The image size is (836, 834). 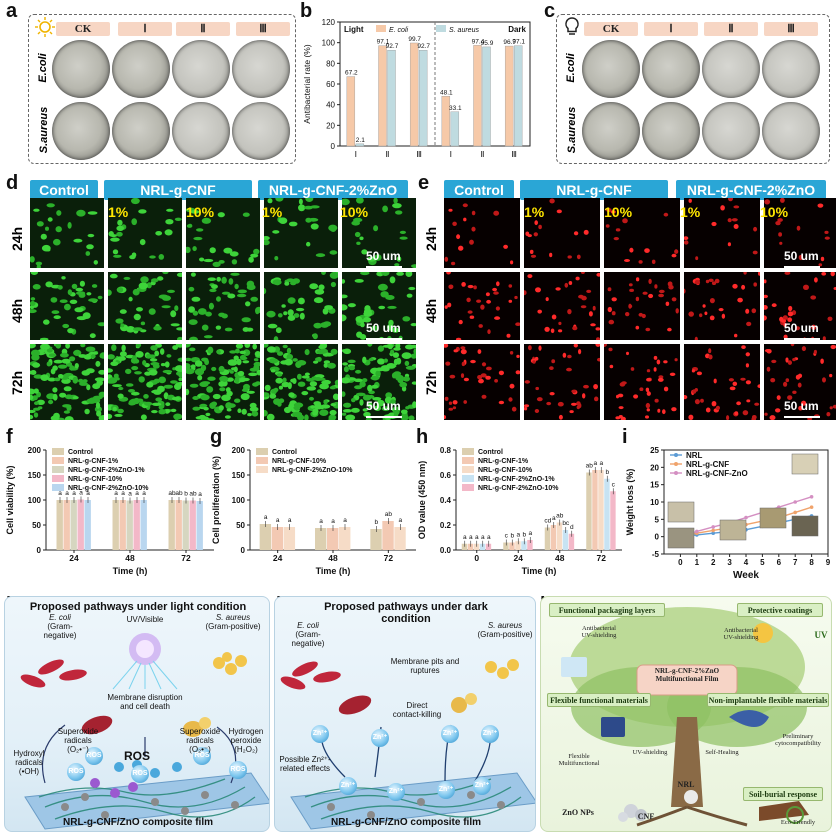 I want to click on k-pits: Membrane pits and ruptures, so click(x=425, y=666).